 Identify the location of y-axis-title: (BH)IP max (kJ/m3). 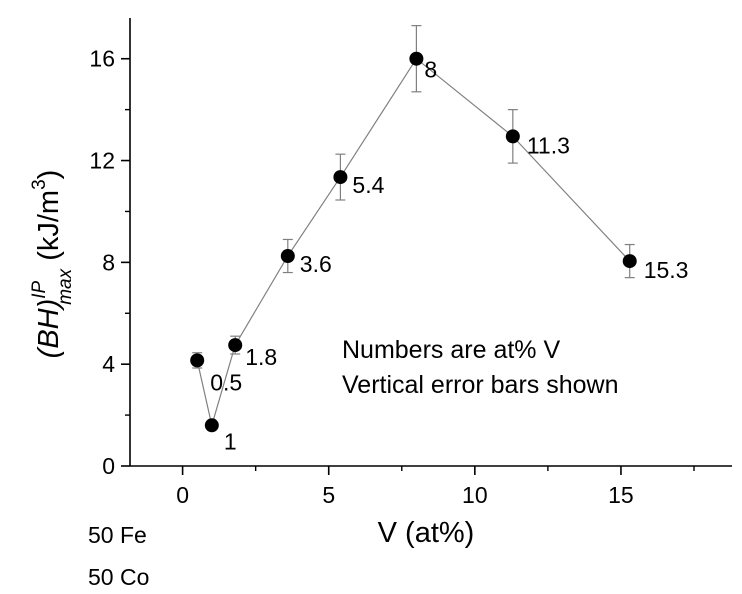
(52, 264).